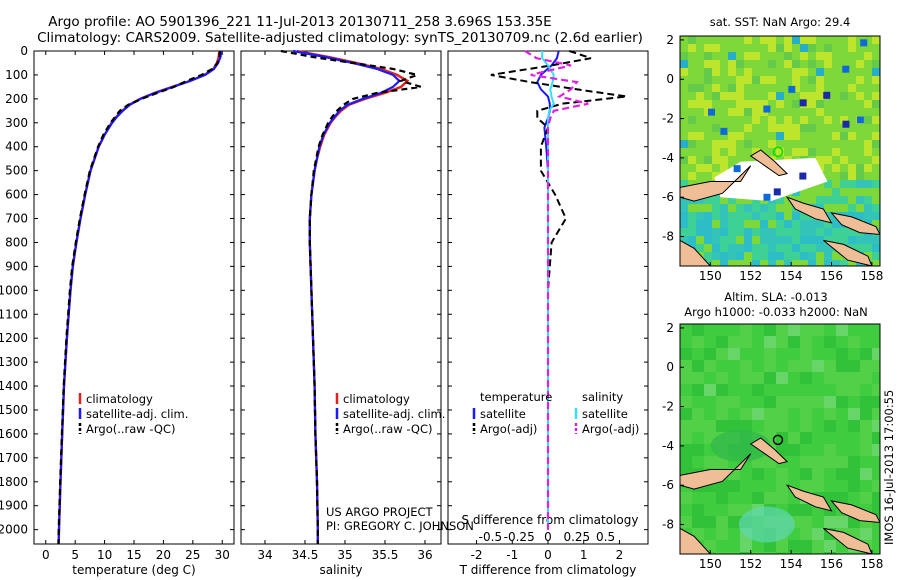 This screenshot has width=900, height=580. What do you see at coordinates (133, 570) in the screenshot?
I see `x-axis-label: temperature (deg C)` at bounding box center [133, 570].